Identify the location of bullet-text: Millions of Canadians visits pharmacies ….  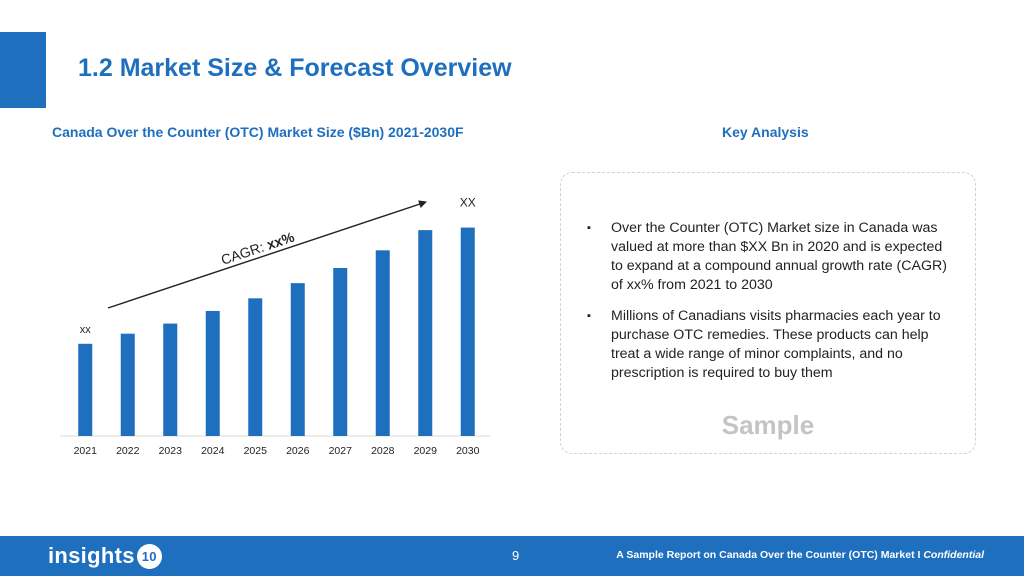
(776, 344).